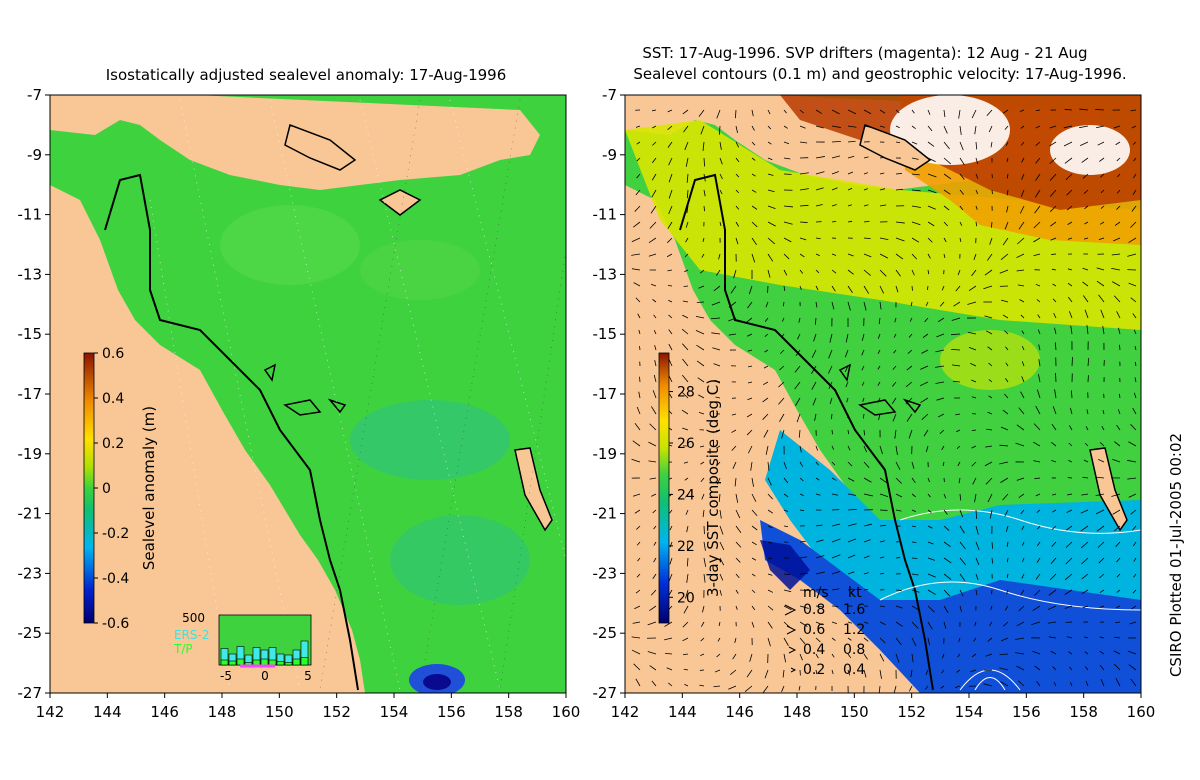 The width and height of the screenshot is (1200, 780). I want to click on x-tick-label: 148, so click(797, 712).